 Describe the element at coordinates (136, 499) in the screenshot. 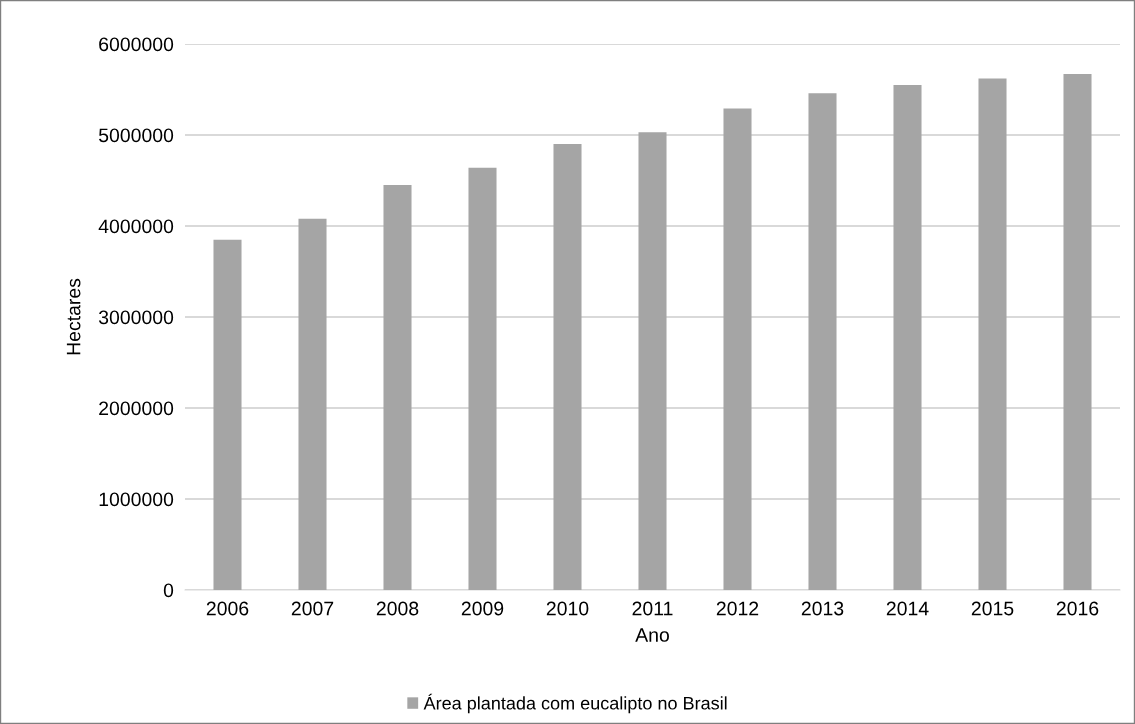

I see `y-tick-label: 1000000` at that location.